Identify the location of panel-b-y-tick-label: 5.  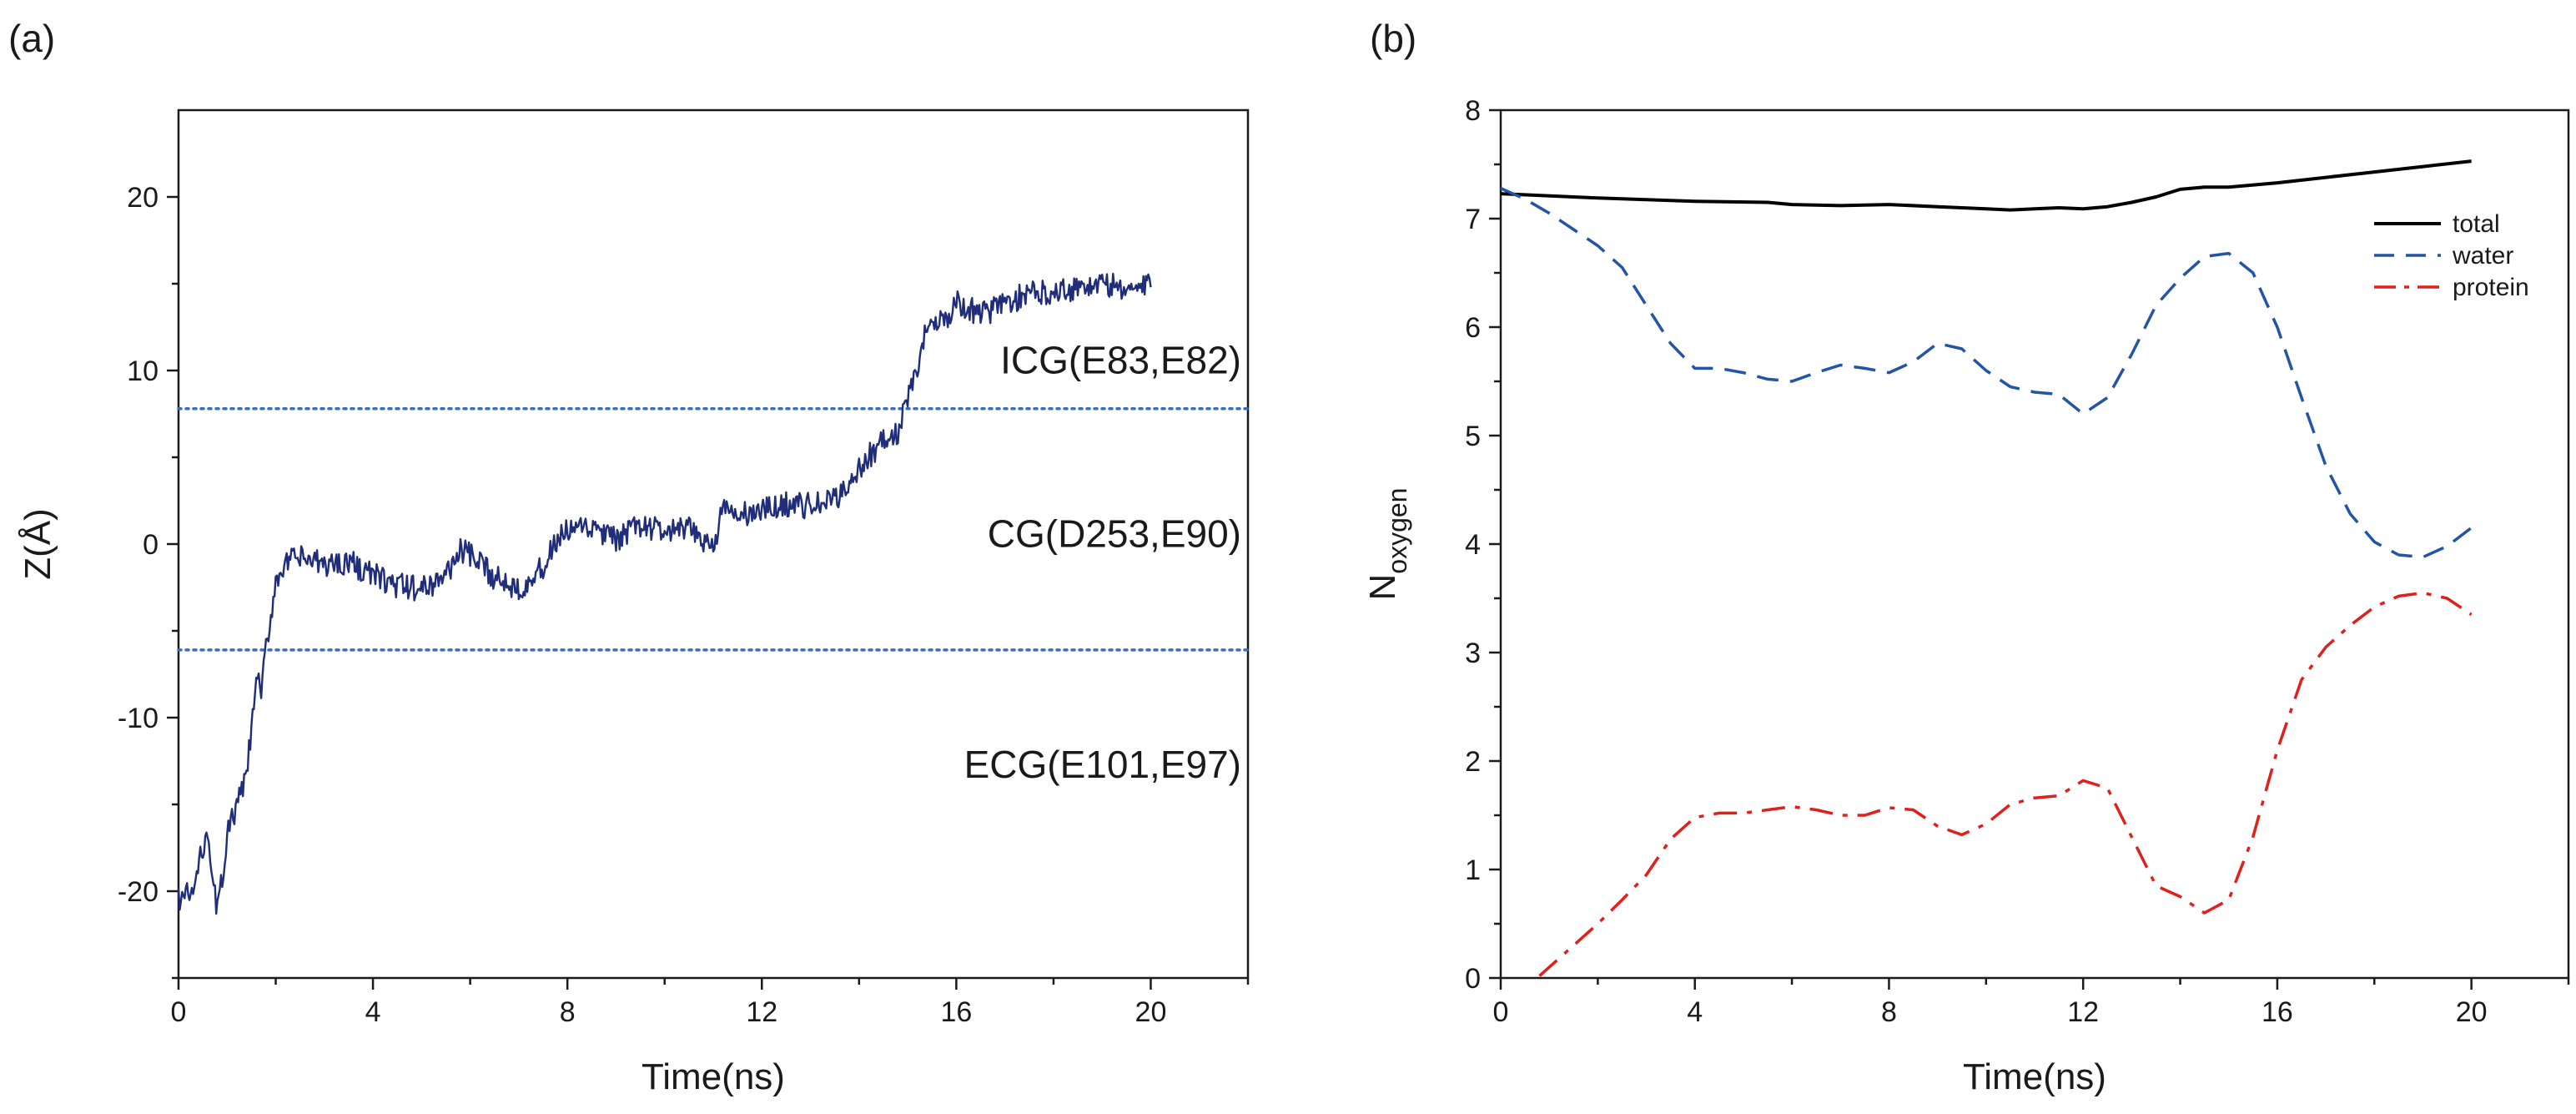
(1473, 436).